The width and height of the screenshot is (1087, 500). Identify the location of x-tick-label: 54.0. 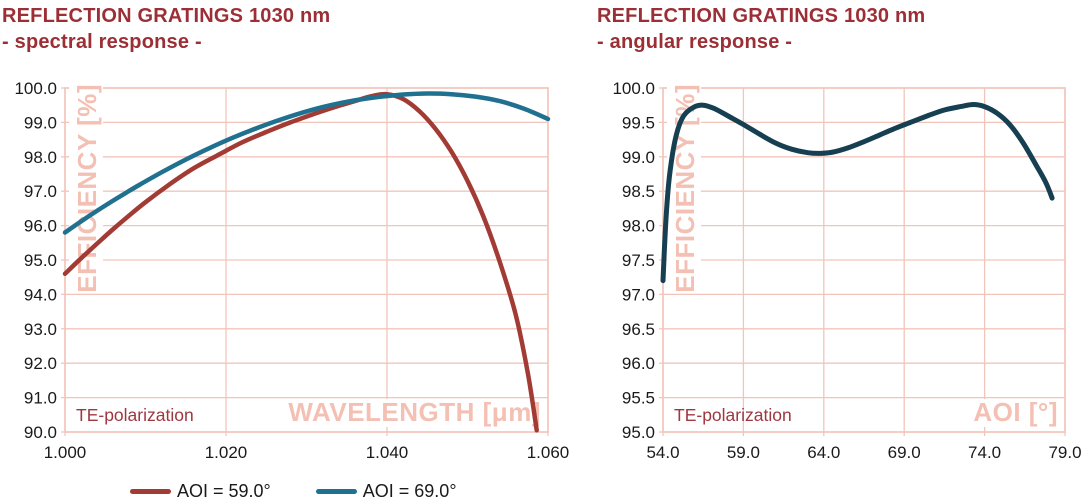
(662, 452).